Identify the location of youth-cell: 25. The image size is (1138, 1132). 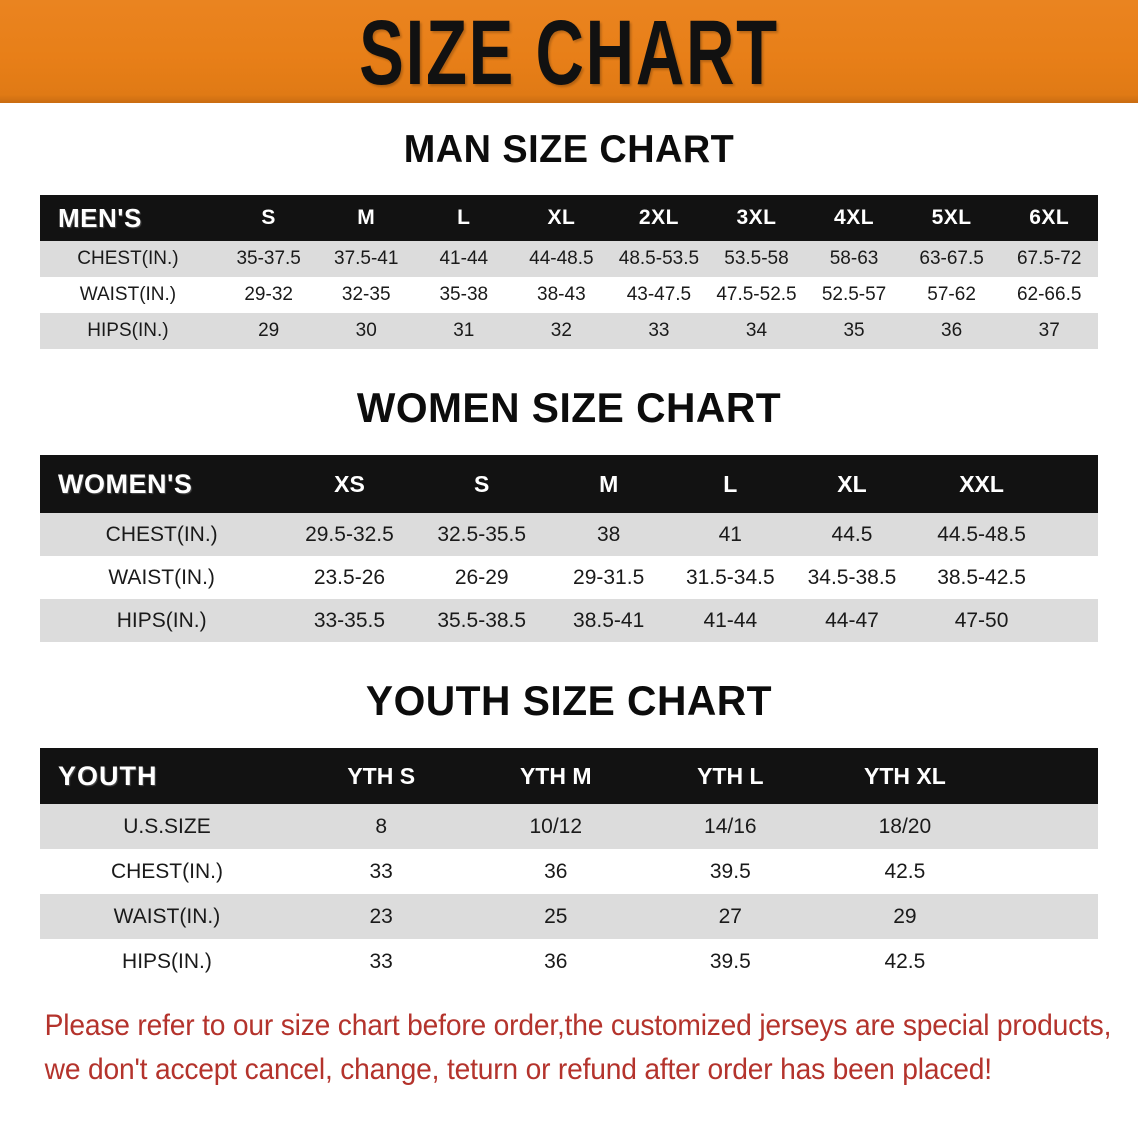
(556, 916).